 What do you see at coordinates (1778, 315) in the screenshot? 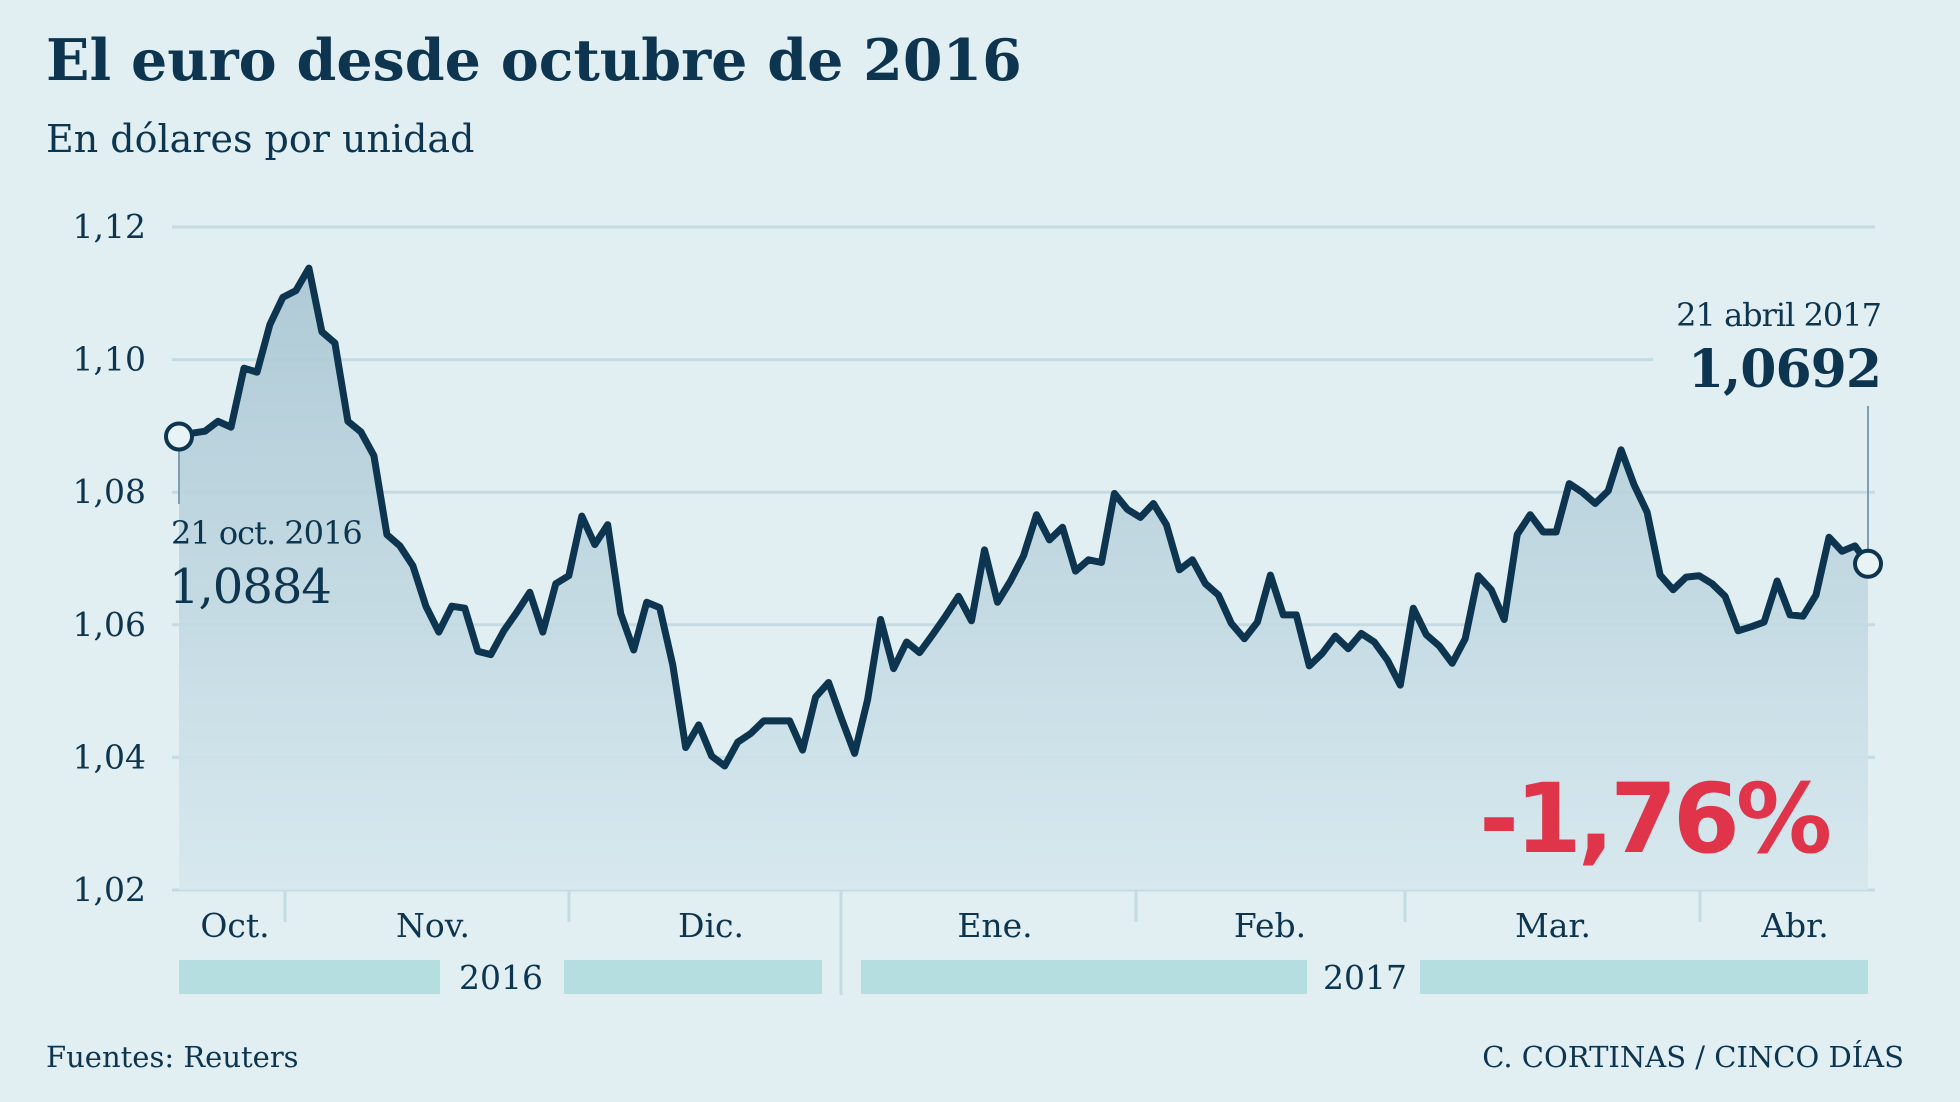
I see `end-date-label: 21 abril 2017` at bounding box center [1778, 315].